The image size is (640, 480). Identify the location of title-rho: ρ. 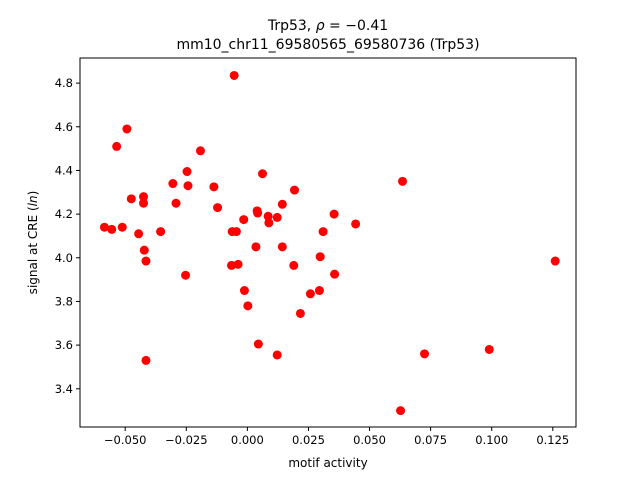
(320, 26).